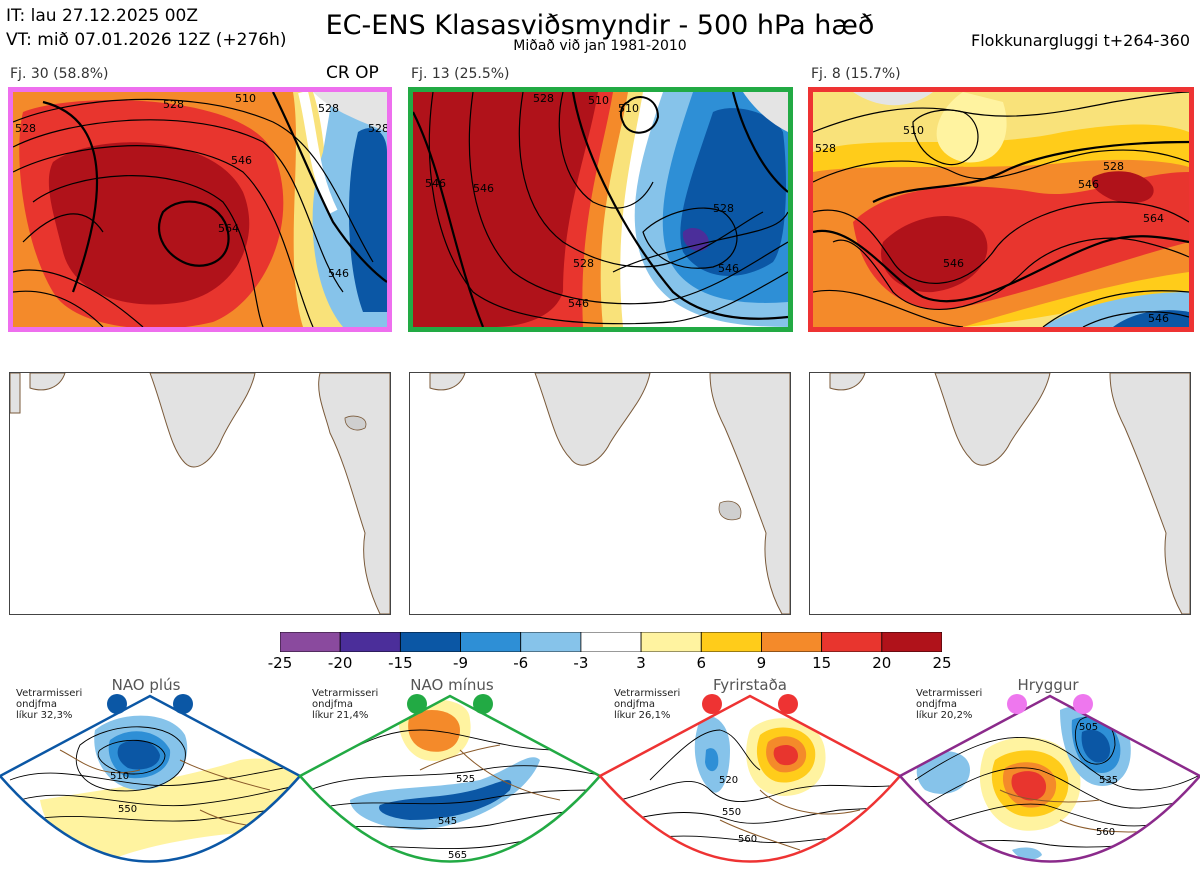 This screenshot has width=1200, height=871. I want to click on regime-4-map, so click(1050, 779).